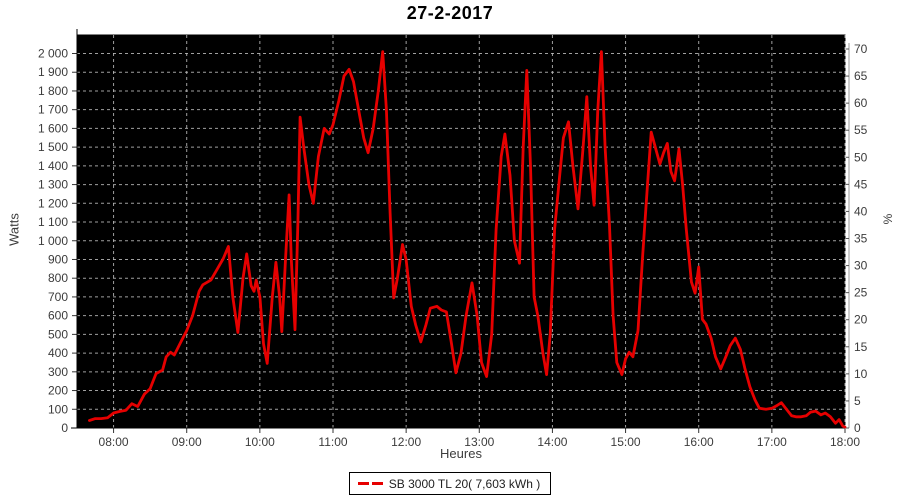 The width and height of the screenshot is (900, 500). What do you see at coordinates (861, 76) in the screenshot?
I see `y2-tick-label: 65` at bounding box center [861, 76].